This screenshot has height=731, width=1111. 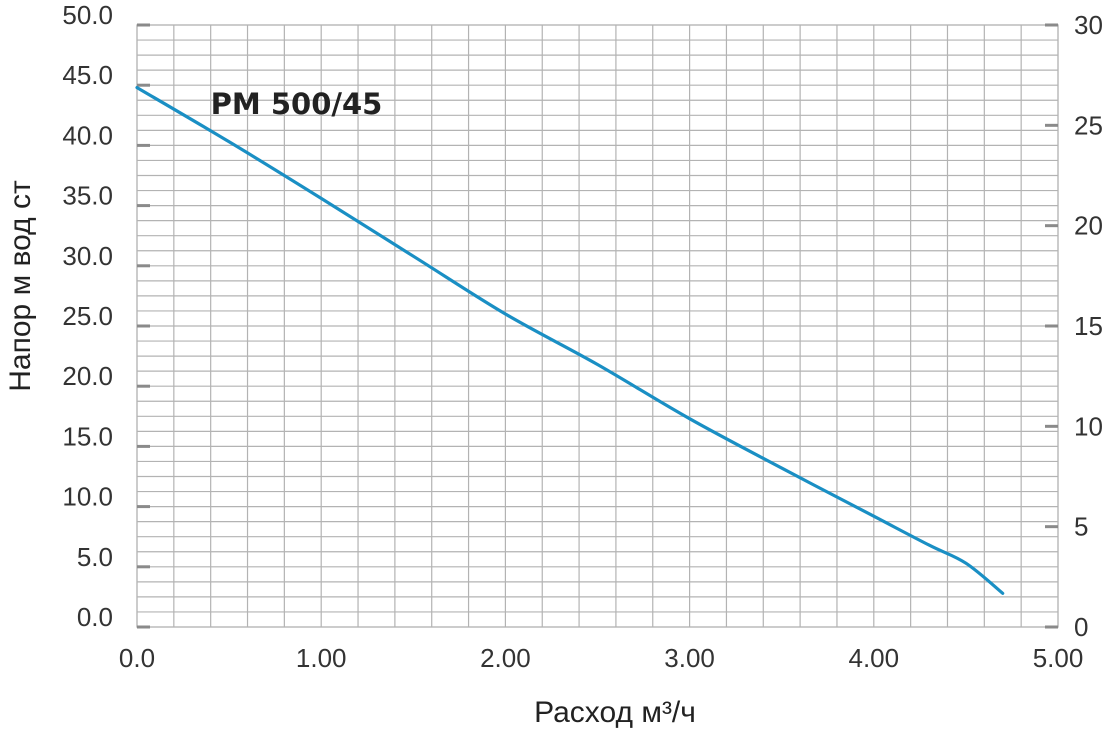 What do you see at coordinates (1058, 658) in the screenshot?
I see `x-axis-tick-label: 5.00` at bounding box center [1058, 658].